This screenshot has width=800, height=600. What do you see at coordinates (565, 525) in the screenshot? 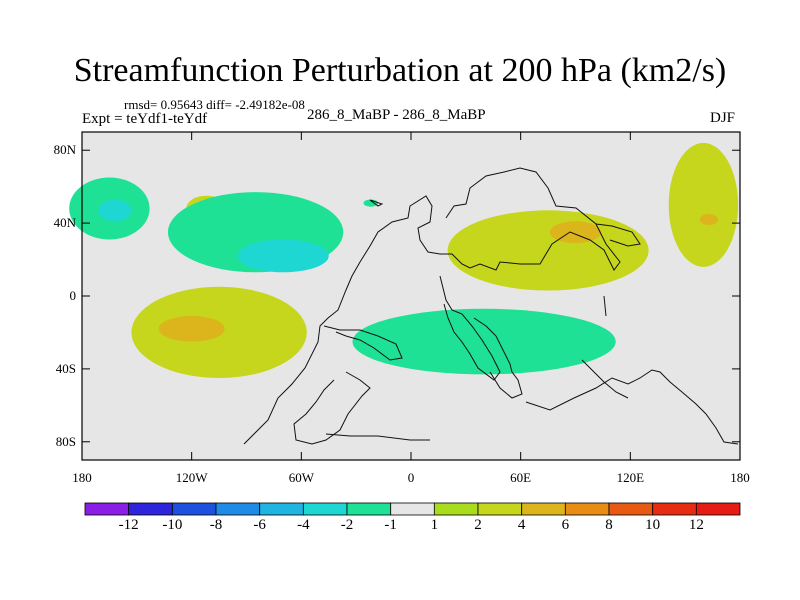
I see `colorbar-label: 6` at bounding box center [565, 525].